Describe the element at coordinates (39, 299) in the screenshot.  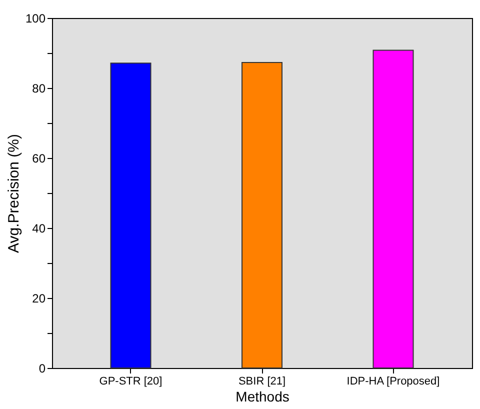
I see `y-tick-label: 20` at that location.